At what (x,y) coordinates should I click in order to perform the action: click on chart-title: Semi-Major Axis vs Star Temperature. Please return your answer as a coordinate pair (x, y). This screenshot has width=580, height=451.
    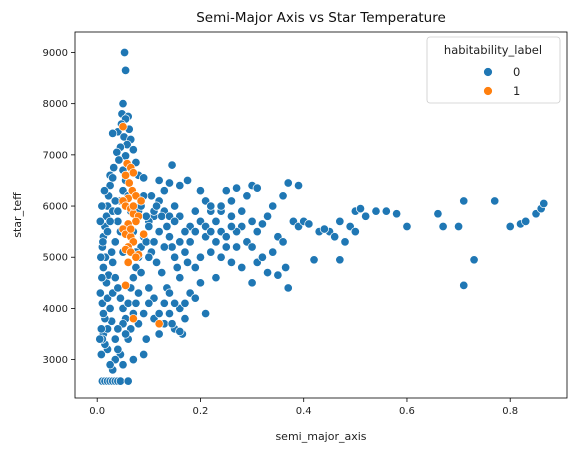
    Looking at the image, I should click on (321, 18).